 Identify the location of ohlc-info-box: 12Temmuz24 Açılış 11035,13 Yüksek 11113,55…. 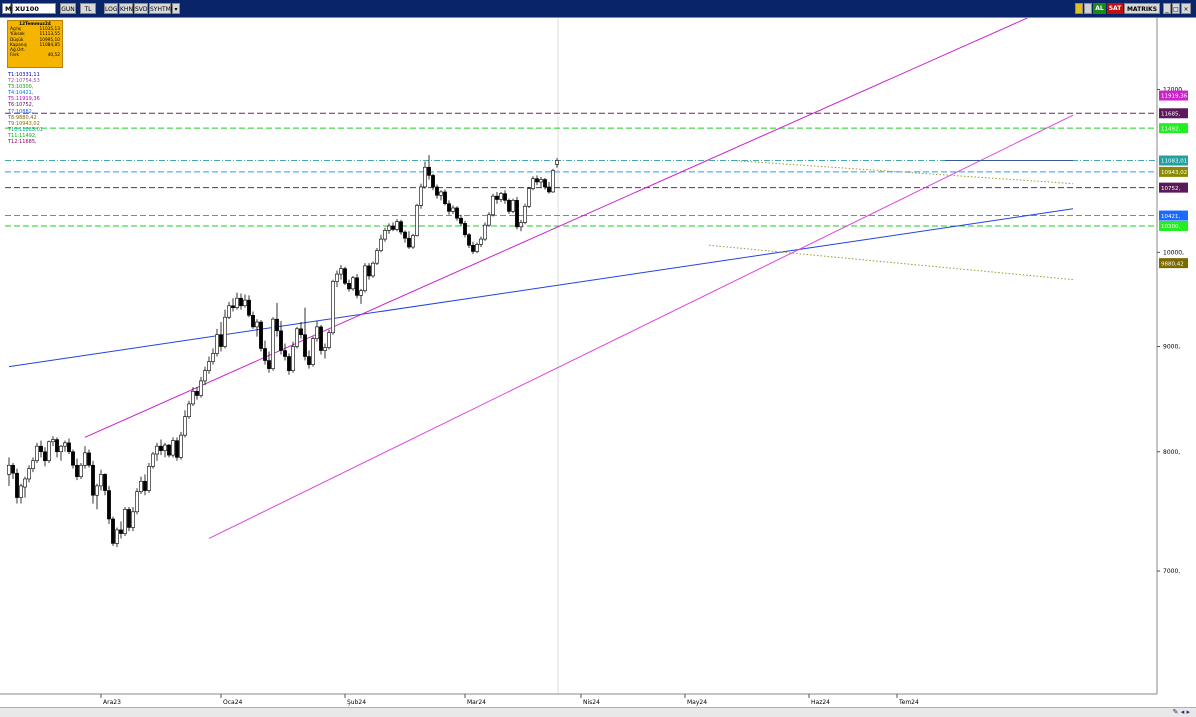
(35, 44).